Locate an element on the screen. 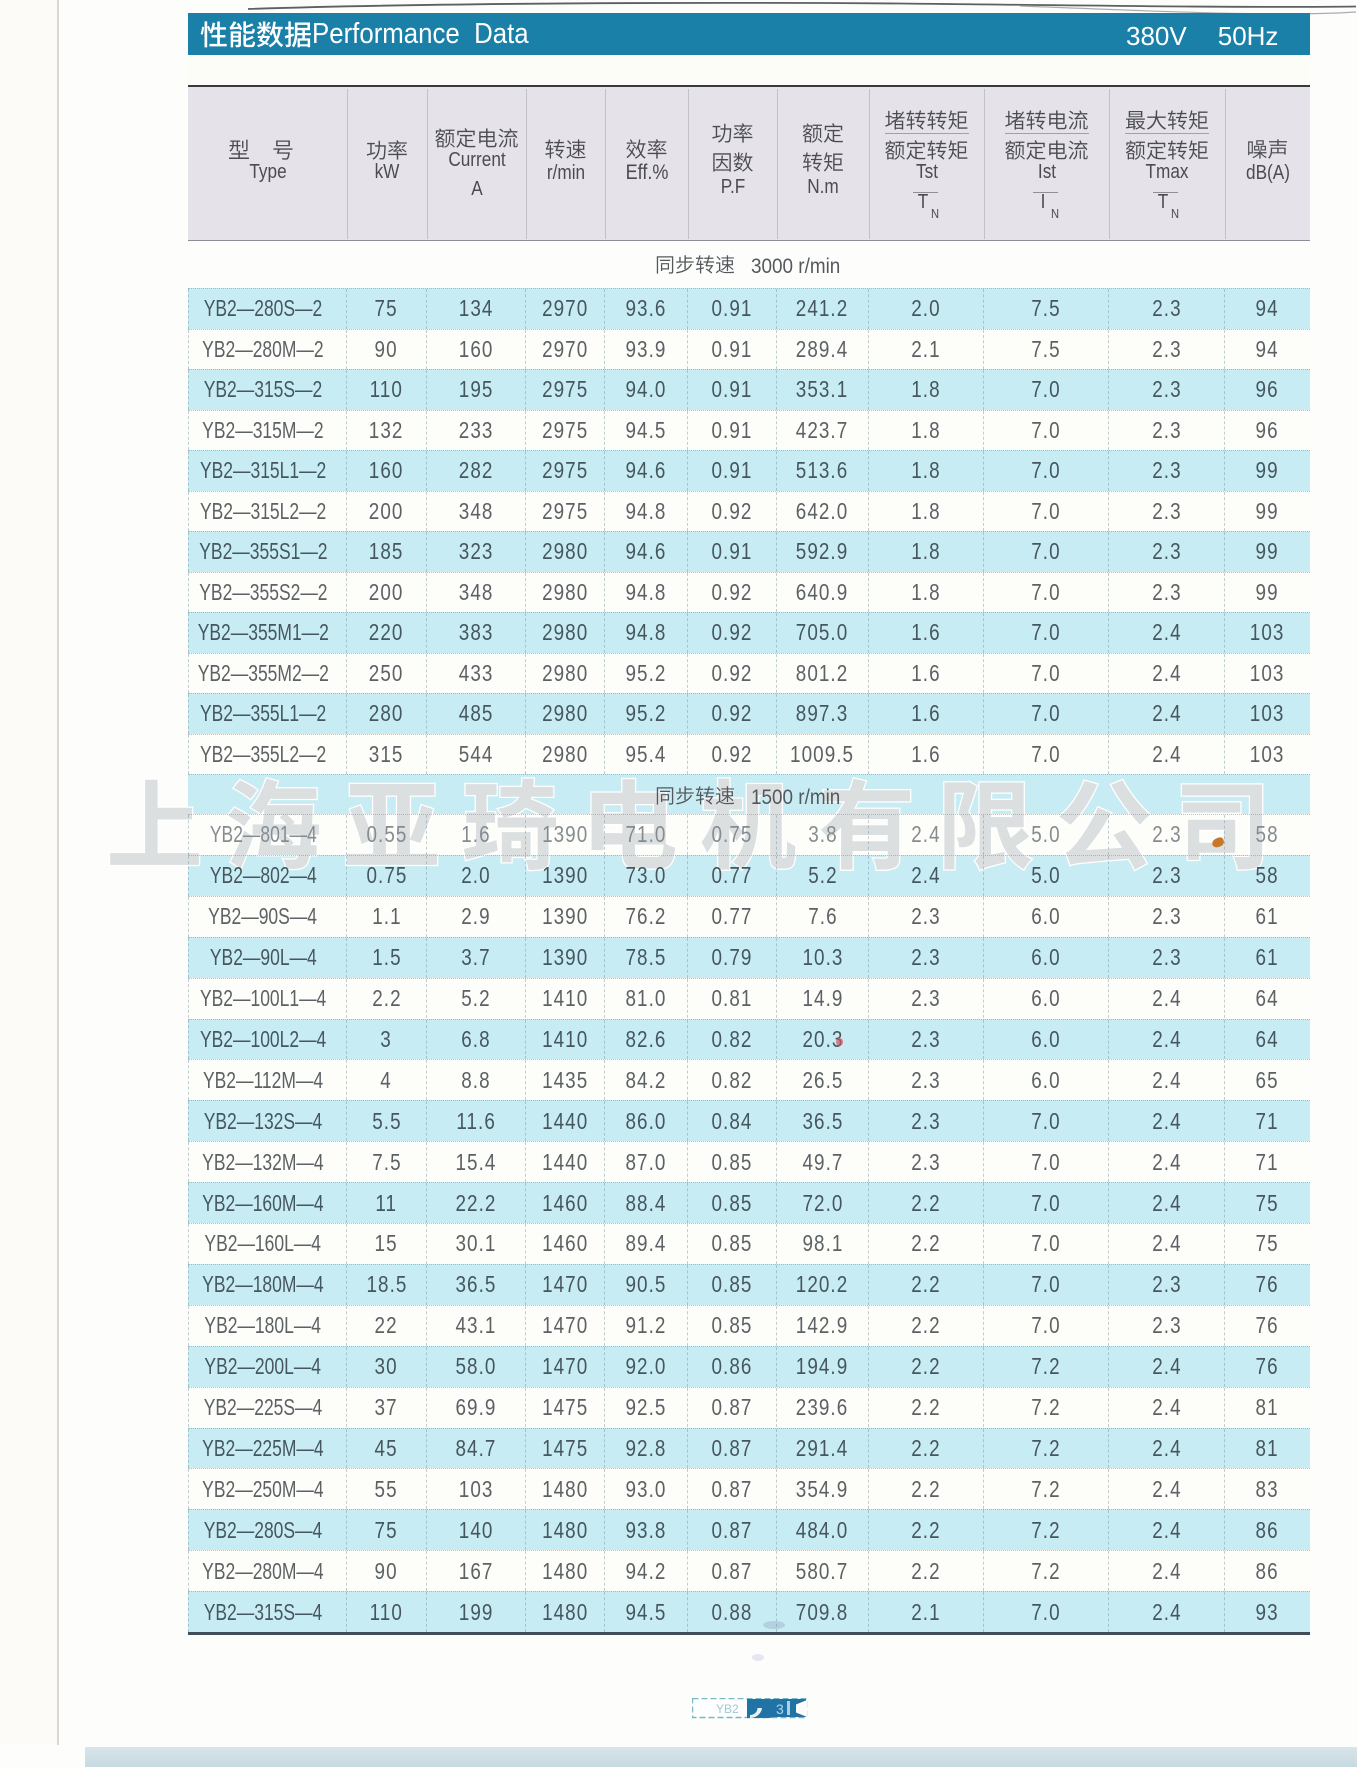 The image size is (1357, 1767). svg-text: YB2 is located at coordinates (727, 1709).